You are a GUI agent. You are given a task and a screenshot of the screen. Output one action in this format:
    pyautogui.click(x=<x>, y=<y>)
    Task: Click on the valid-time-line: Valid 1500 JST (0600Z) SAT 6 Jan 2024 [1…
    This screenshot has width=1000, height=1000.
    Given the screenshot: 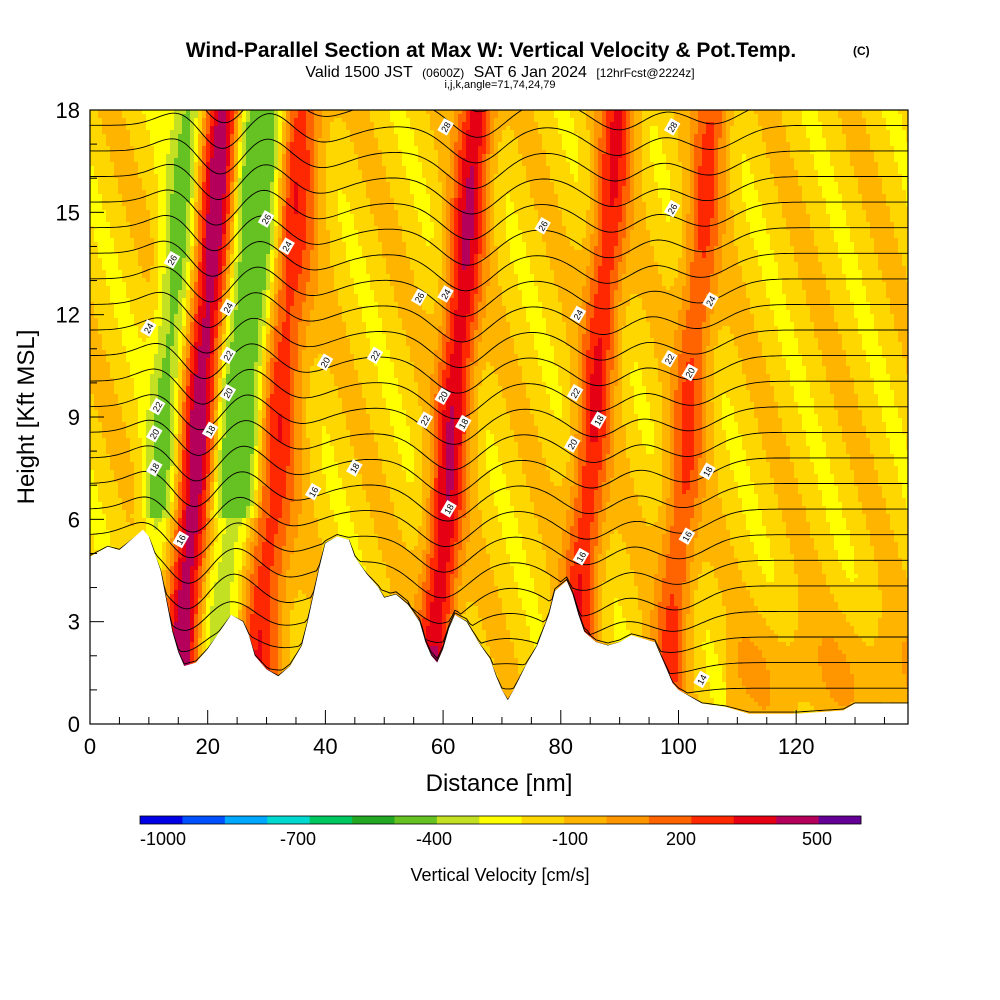 What is the action you would take?
    pyautogui.click(x=499, y=72)
    